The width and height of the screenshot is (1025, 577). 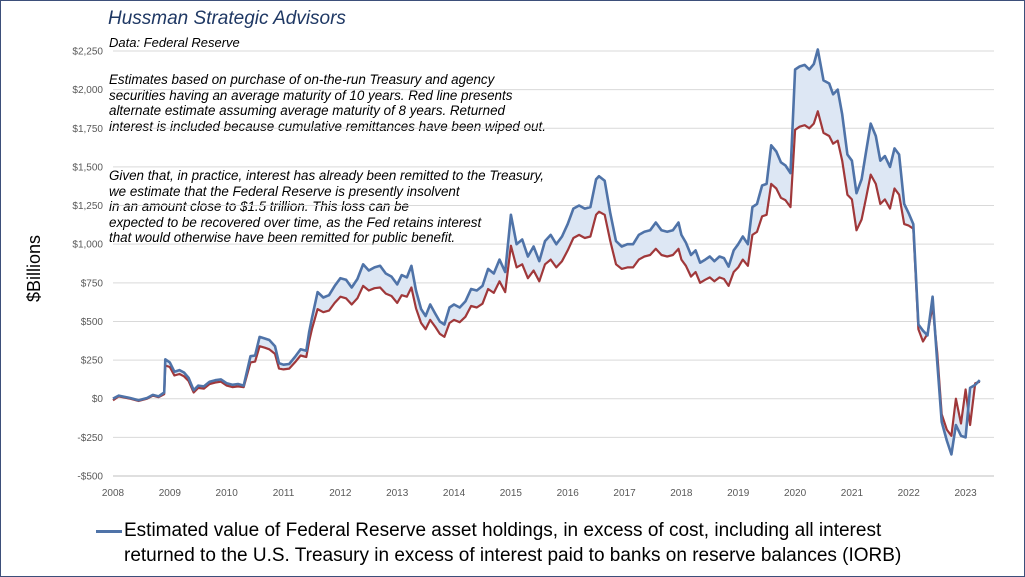 What do you see at coordinates (90, 438) in the screenshot?
I see `y-tick-label: -$250` at bounding box center [90, 438].